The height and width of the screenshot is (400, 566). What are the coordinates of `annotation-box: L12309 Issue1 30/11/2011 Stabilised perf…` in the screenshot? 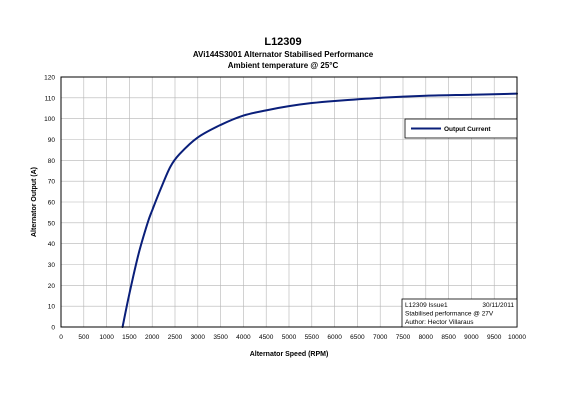 It's located at (459, 313).